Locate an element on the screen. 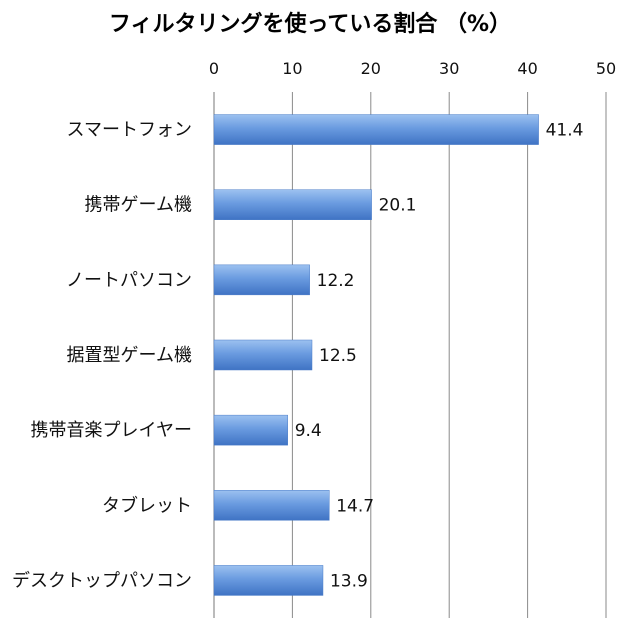 The image size is (620, 625). x-tick-label-20: 20 is located at coordinates (371, 68).